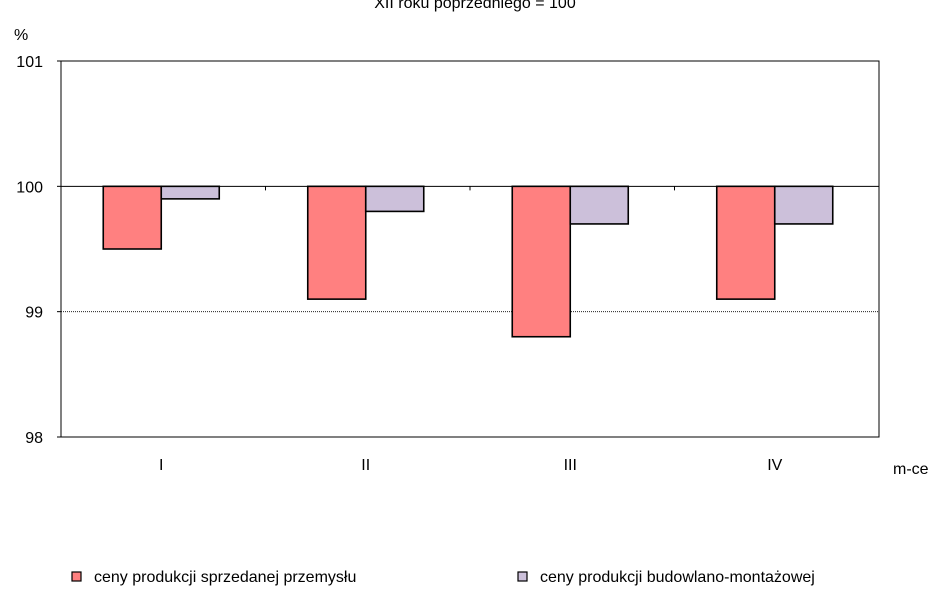 This screenshot has width=947, height=592. I want to click on y-tick-label: 100, so click(29, 187).